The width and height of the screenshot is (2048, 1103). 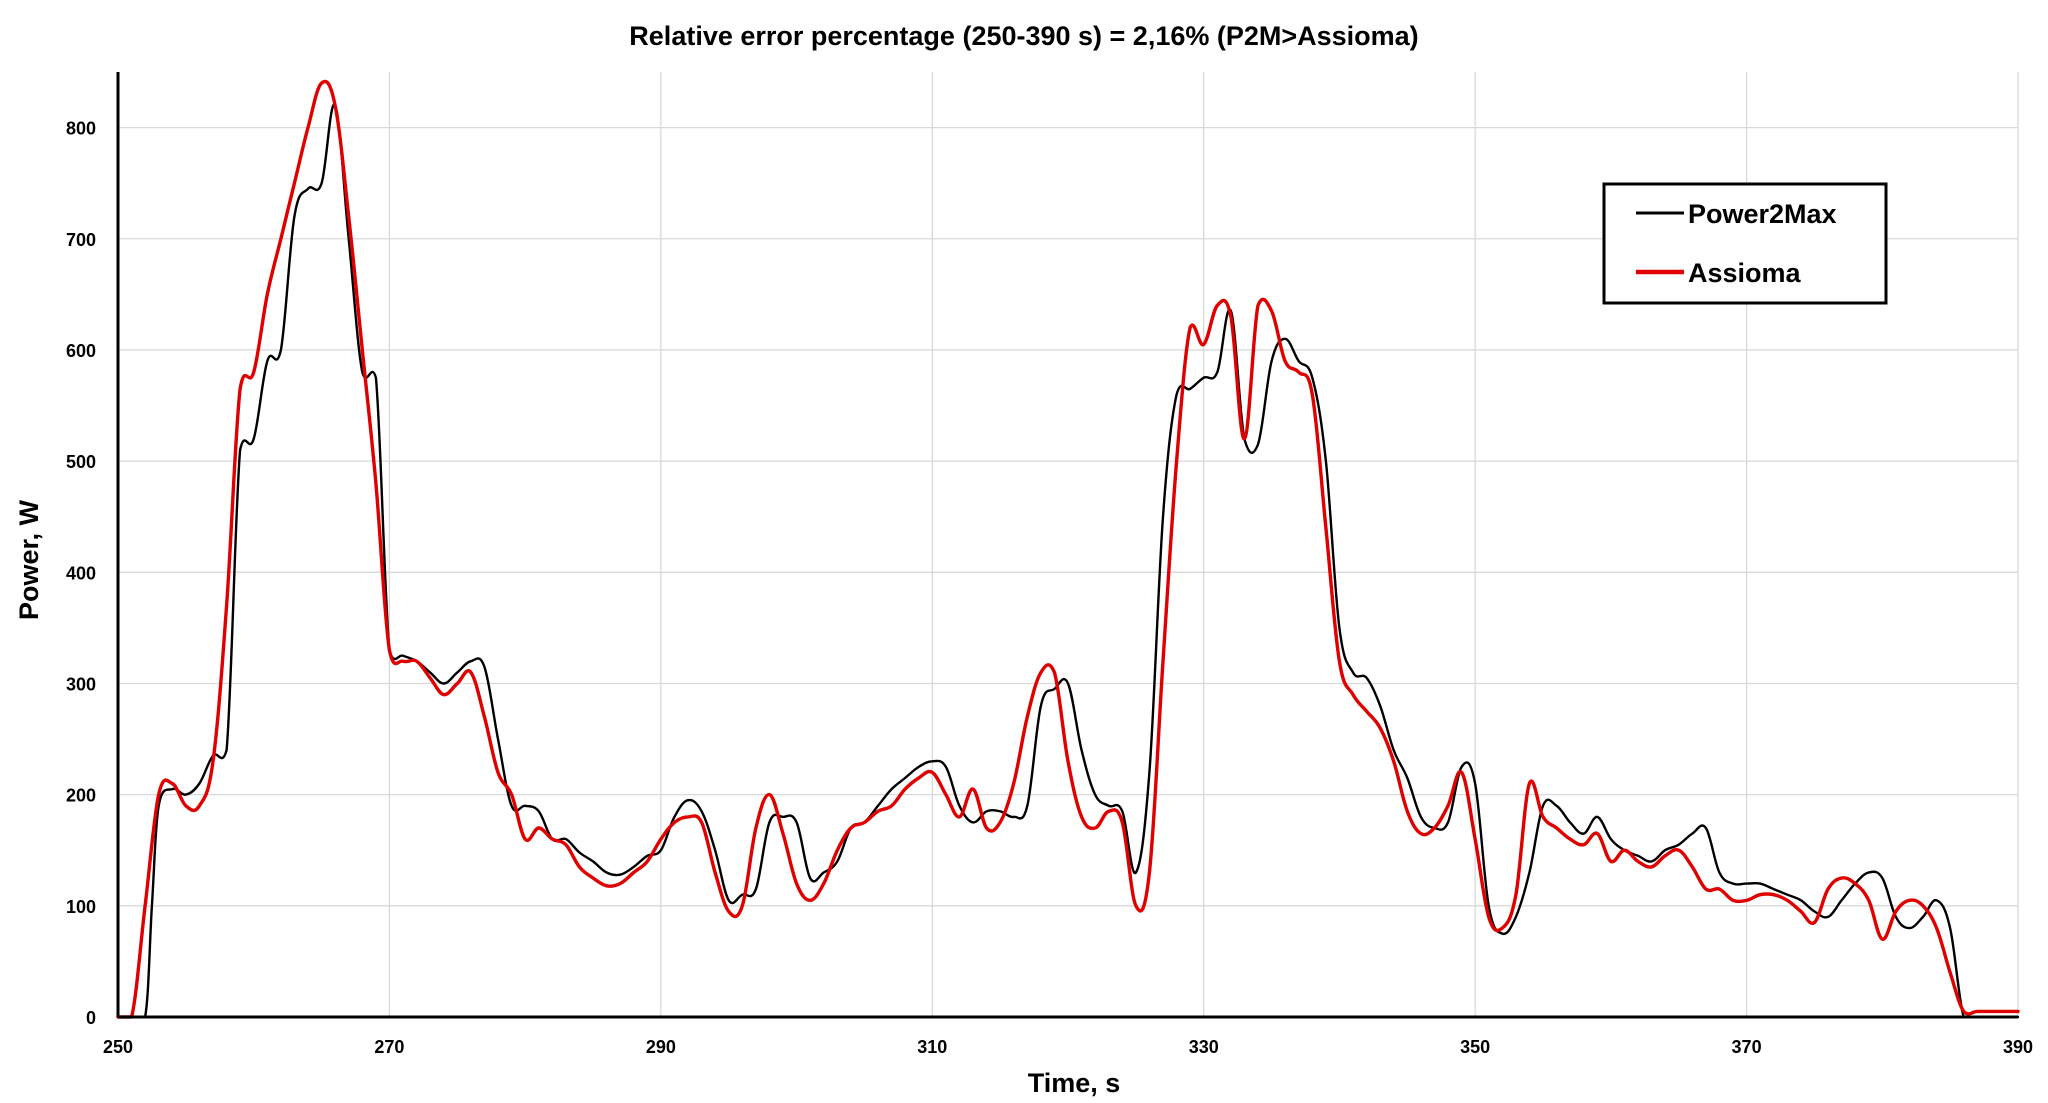 I want to click on x-tick-label: 390, so click(x=2018, y=1047).